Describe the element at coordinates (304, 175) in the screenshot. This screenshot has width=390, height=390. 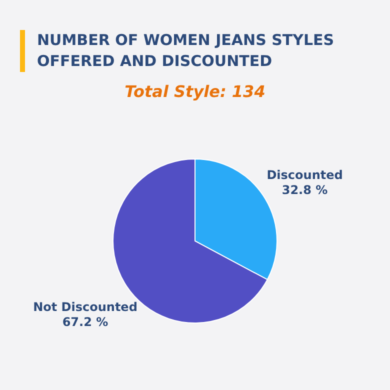
I see `slice-label: Discounted` at that location.